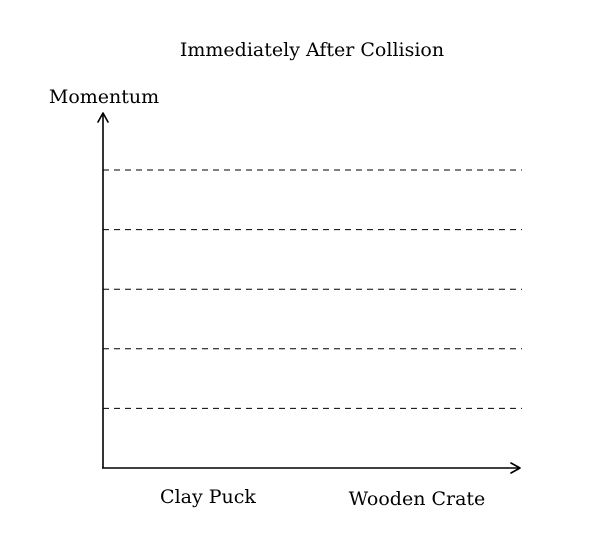 The height and width of the screenshot is (543, 592). I want to click on x-tick-label-wooden-crate: Wooden Crate, so click(417, 499).